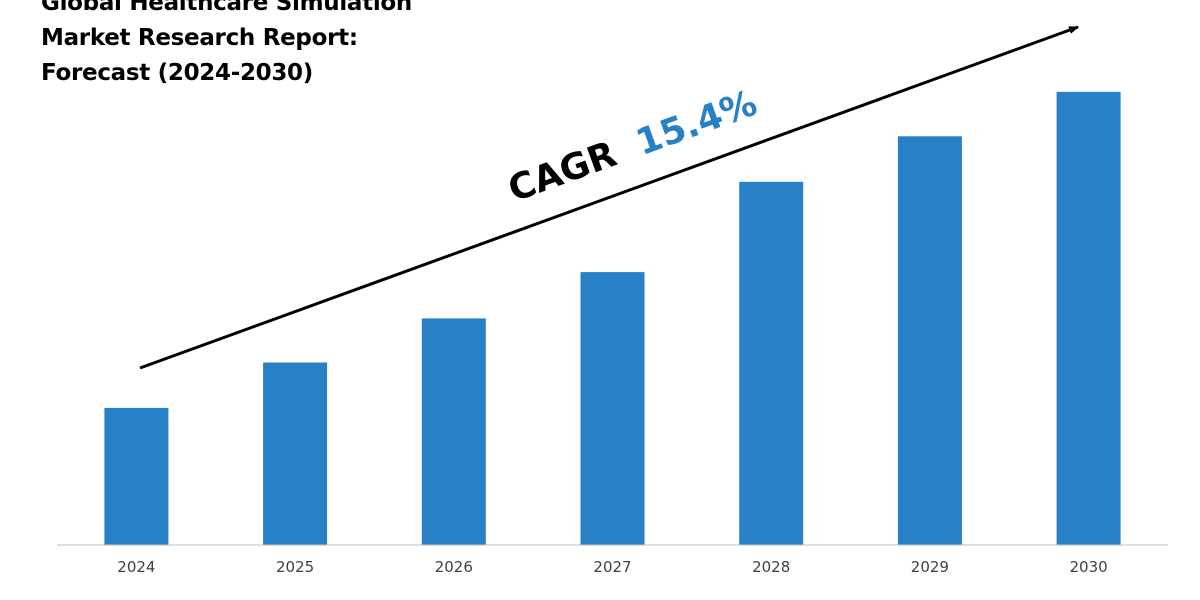  I want to click on cagr-value: 15.4%, so click(696, 123).